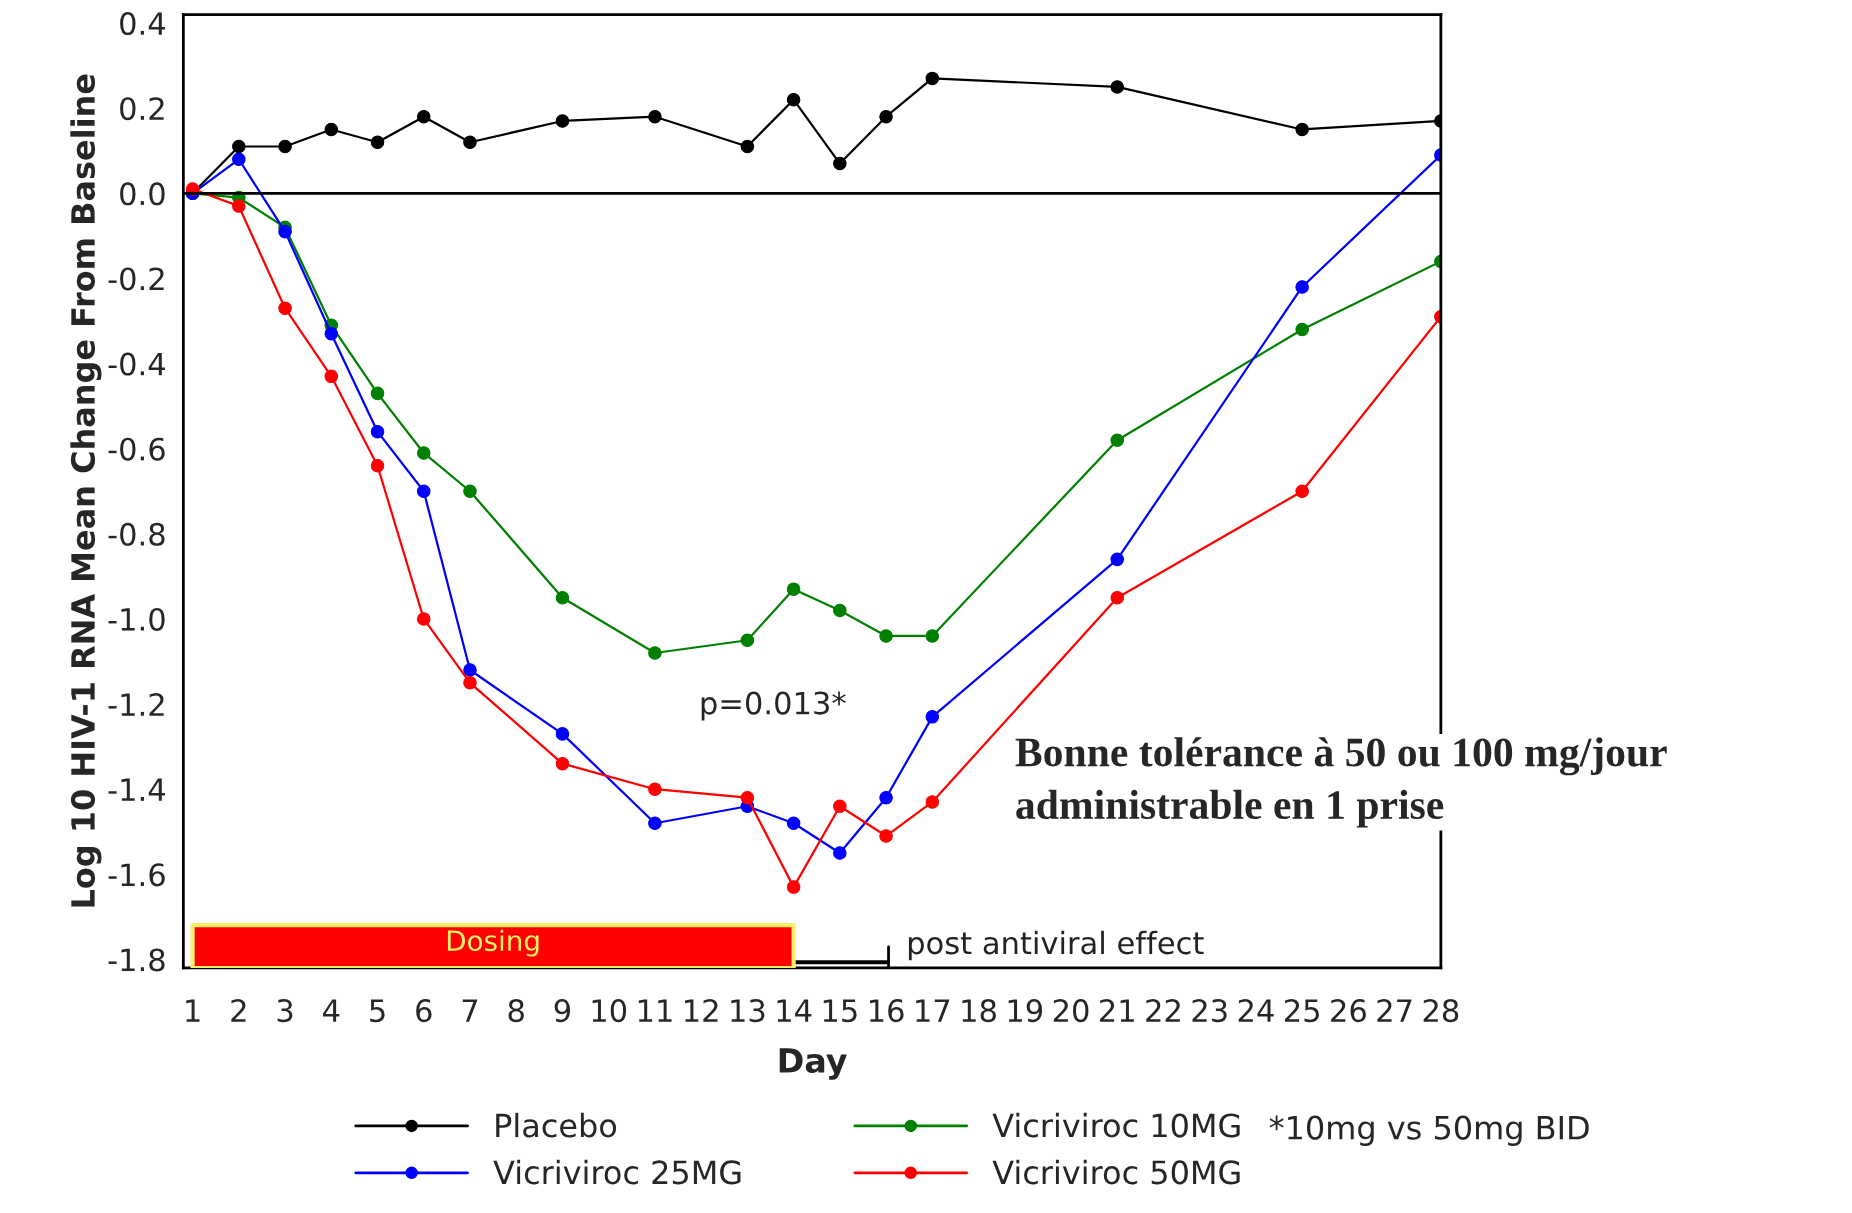  I want to click on x-tick-label: 17, so click(933, 1010).